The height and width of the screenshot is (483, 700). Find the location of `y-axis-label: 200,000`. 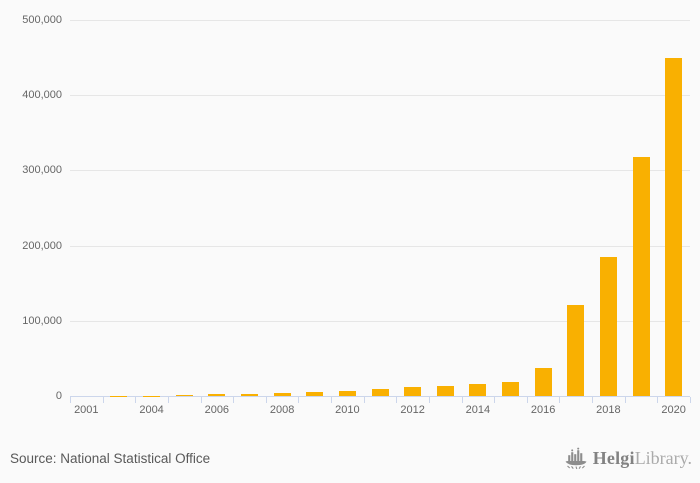

y-axis-label: 200,000 is located at coordinates (42, 245).